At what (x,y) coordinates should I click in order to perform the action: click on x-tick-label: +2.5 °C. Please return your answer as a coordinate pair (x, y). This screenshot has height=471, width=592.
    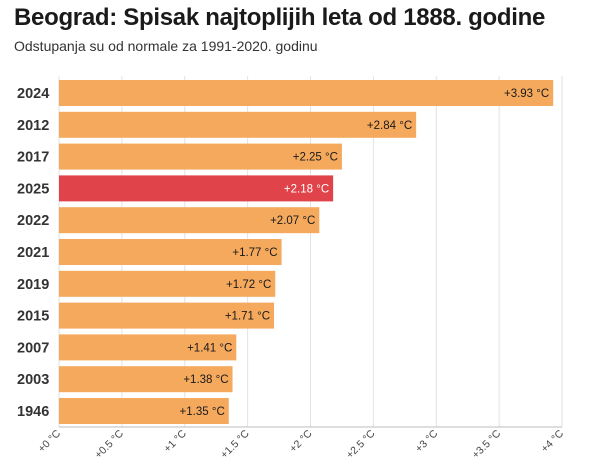
    Looking at the image, I should click on (361, 444).